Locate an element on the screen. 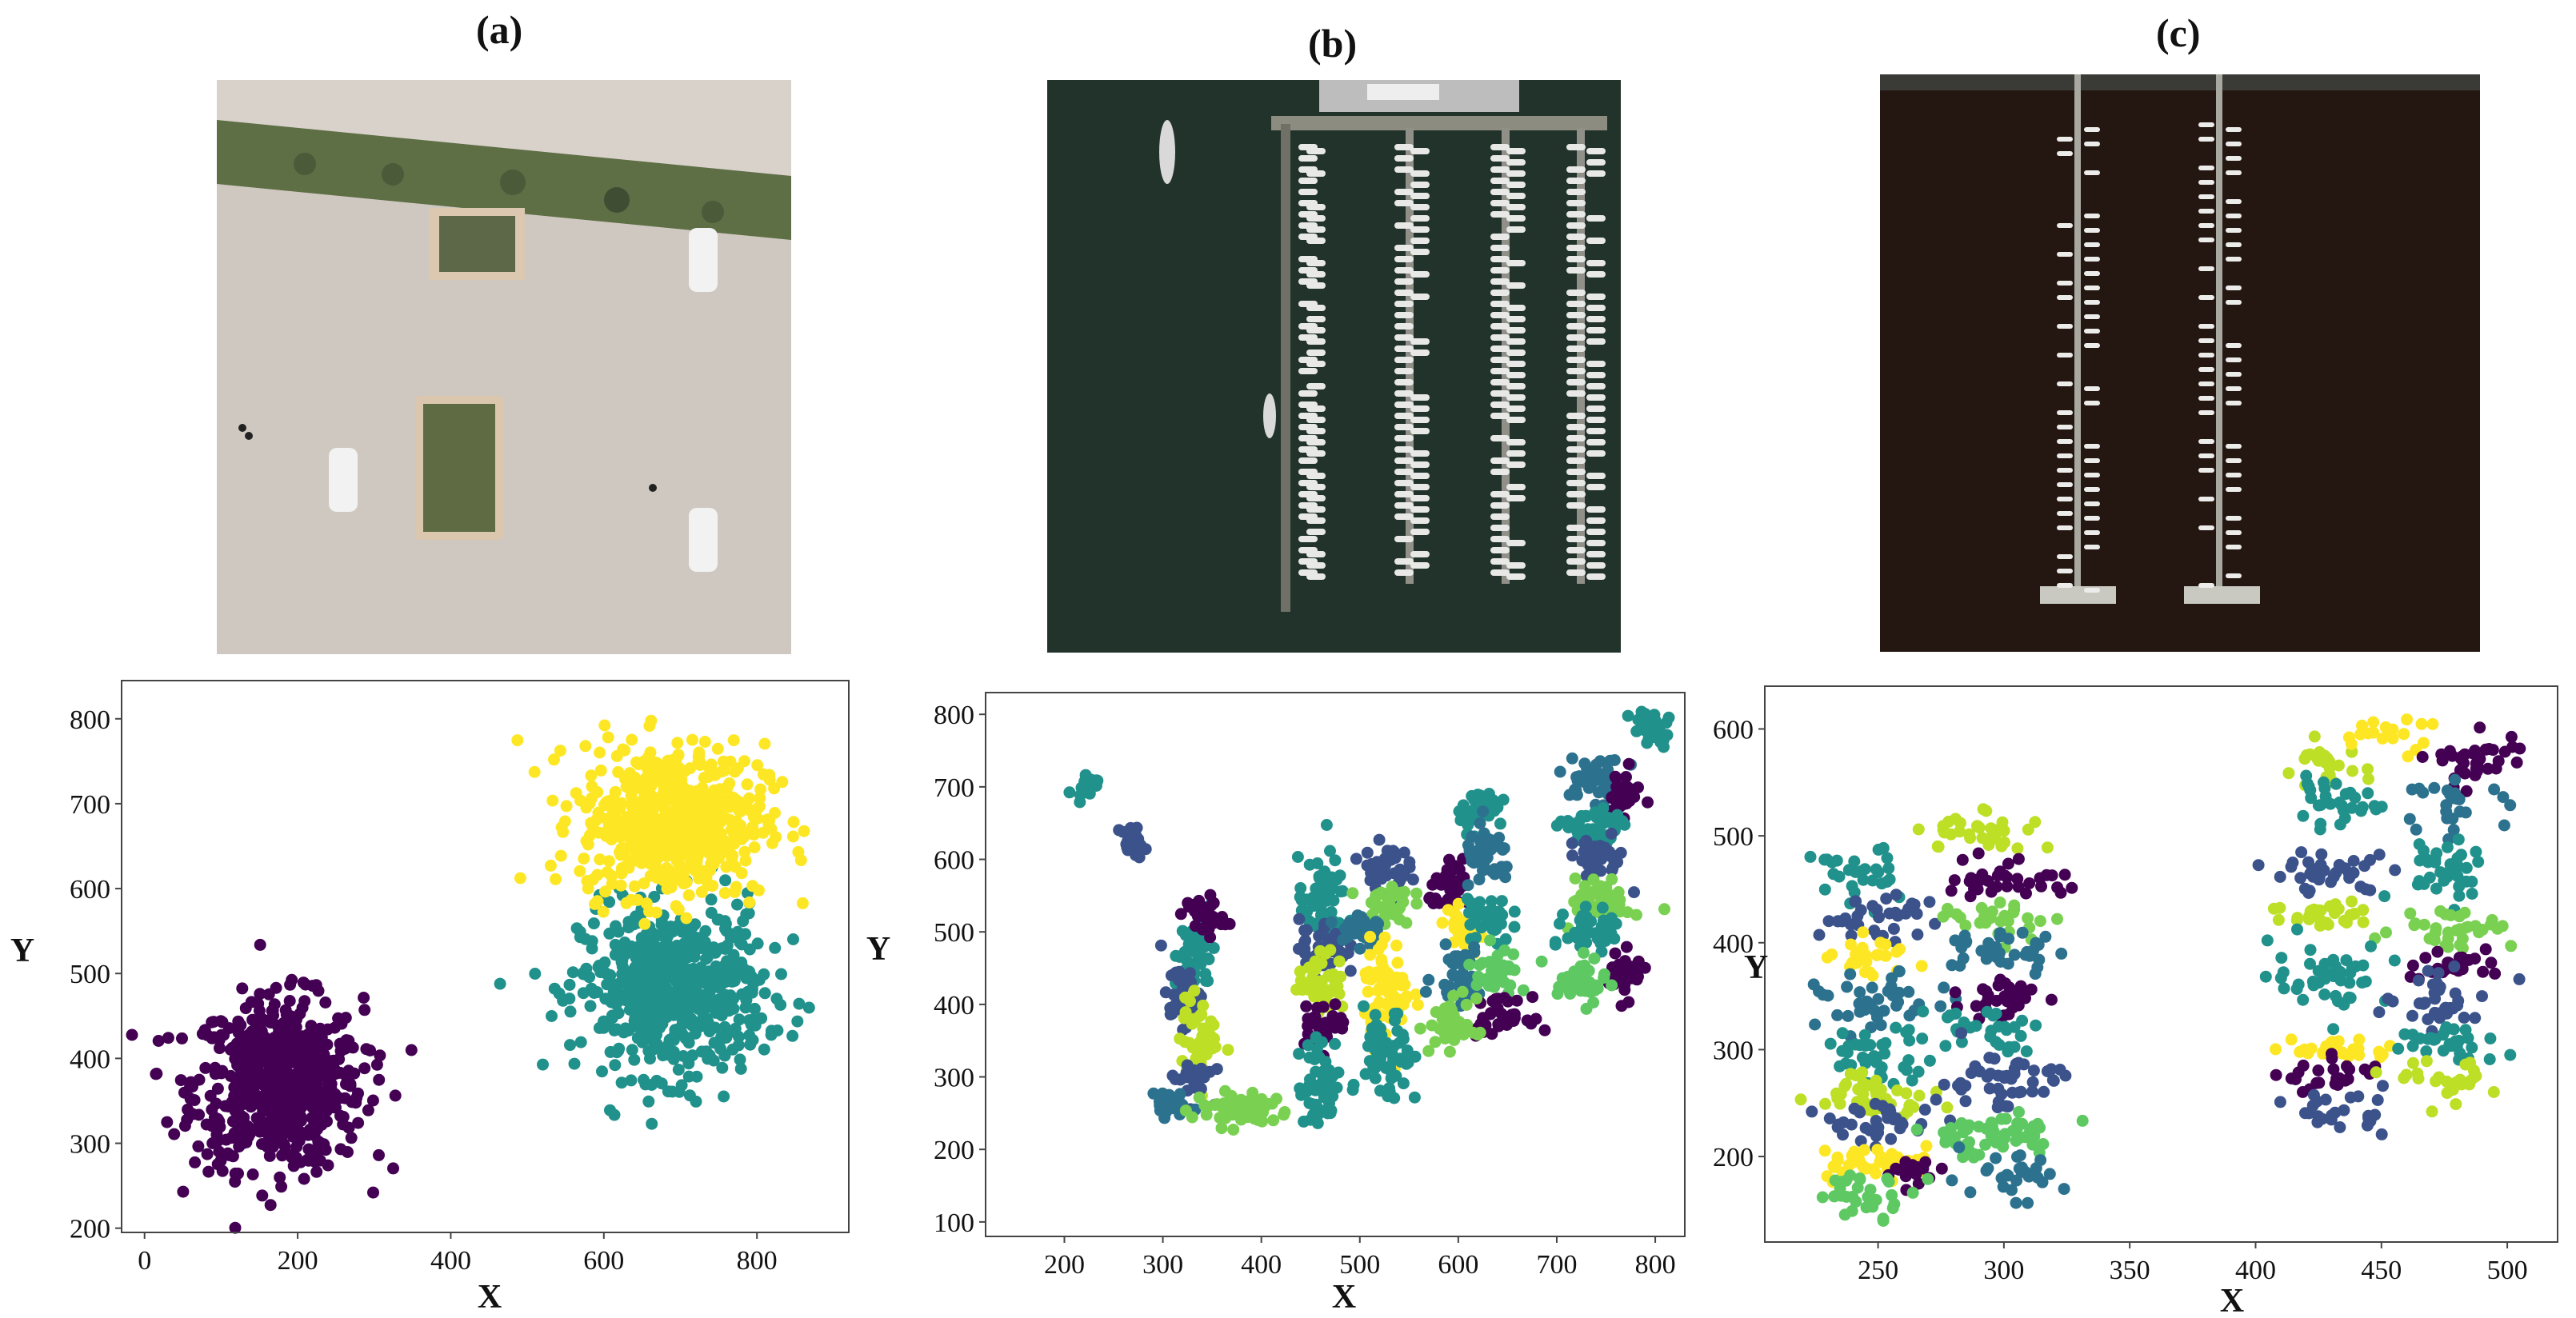  panel-label-a: (a) is located at coordinates (499, 29).